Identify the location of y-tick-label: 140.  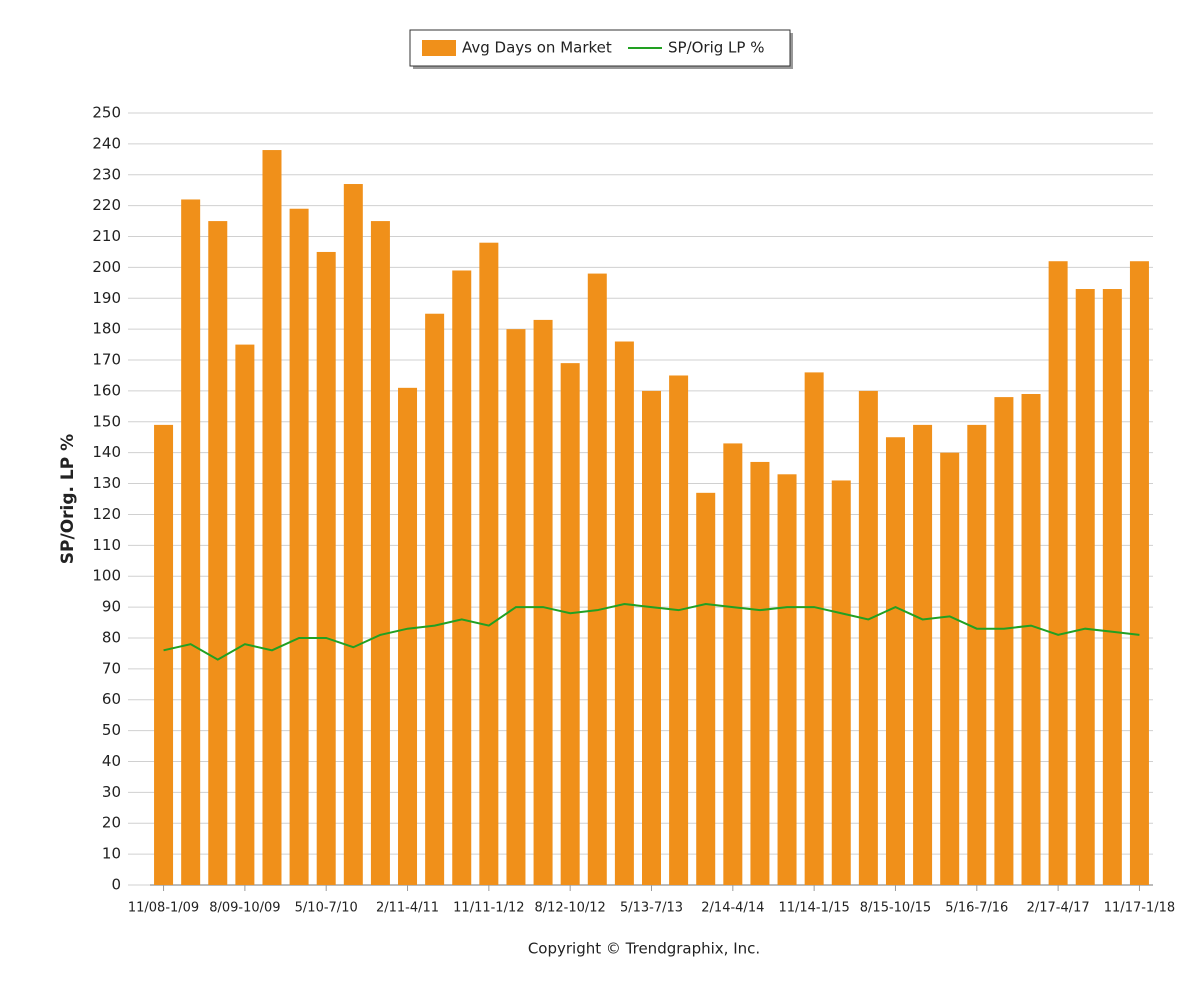
(106, 452).